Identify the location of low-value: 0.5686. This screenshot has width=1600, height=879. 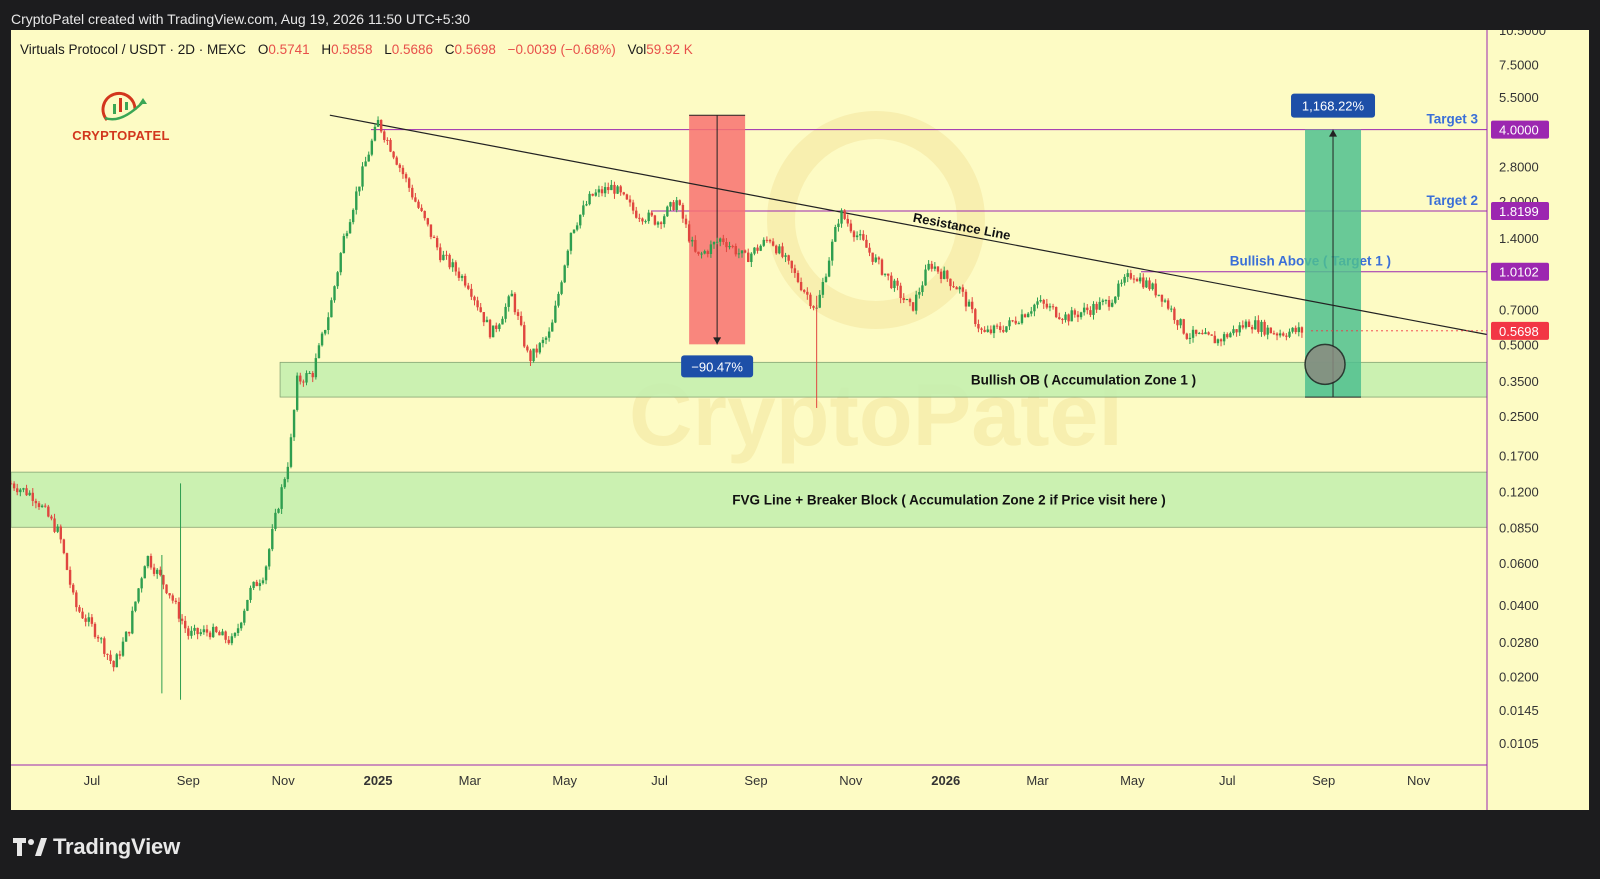
(412, 49).